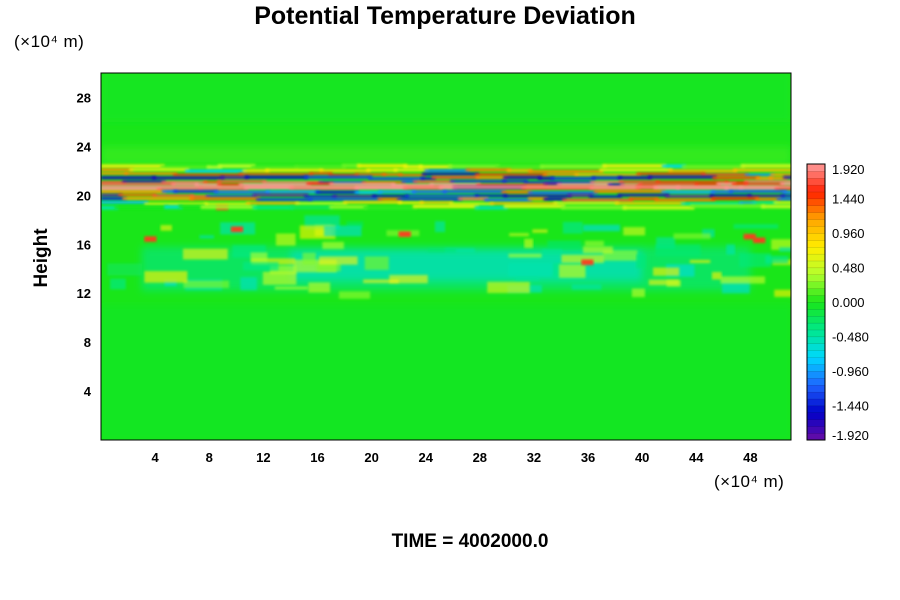  I want to click on x-tick-label: 16, so click(317, 457).